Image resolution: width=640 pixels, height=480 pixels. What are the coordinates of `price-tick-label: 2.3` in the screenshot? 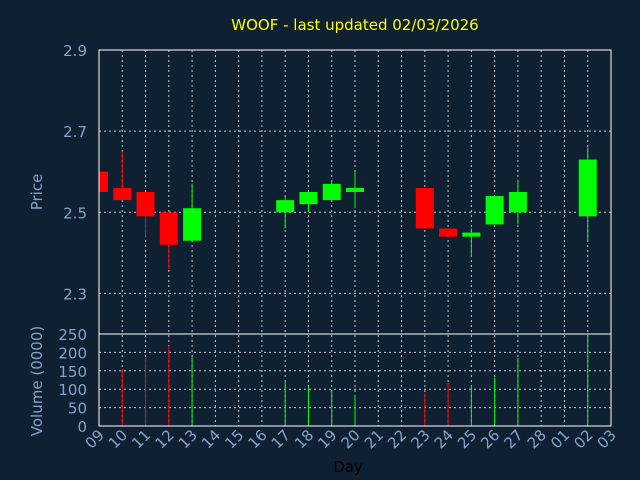 It's located at (75, 294).